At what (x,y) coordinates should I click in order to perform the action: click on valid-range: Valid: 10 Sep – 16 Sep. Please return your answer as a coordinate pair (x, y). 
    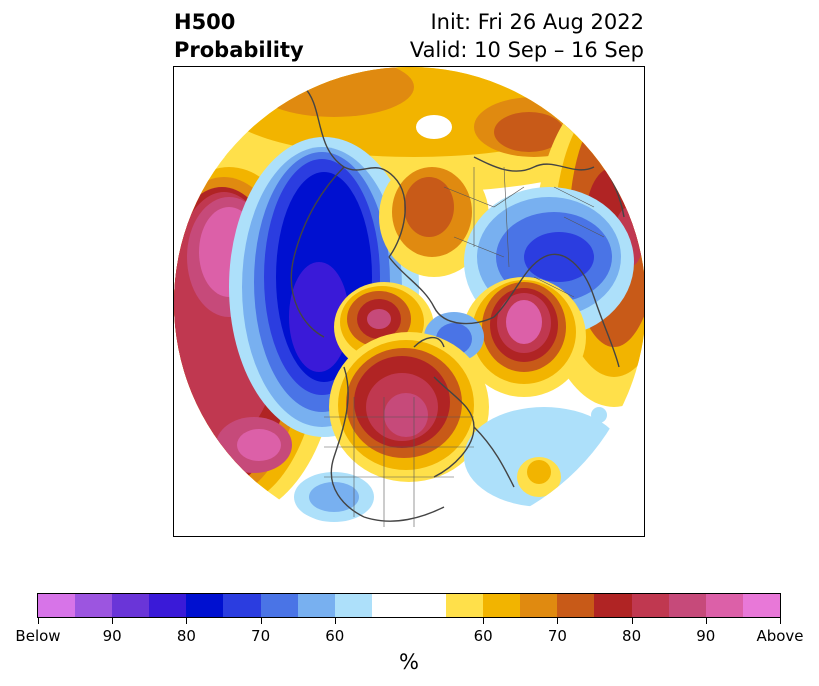
    Looking at the image, I should click on (526, 50).